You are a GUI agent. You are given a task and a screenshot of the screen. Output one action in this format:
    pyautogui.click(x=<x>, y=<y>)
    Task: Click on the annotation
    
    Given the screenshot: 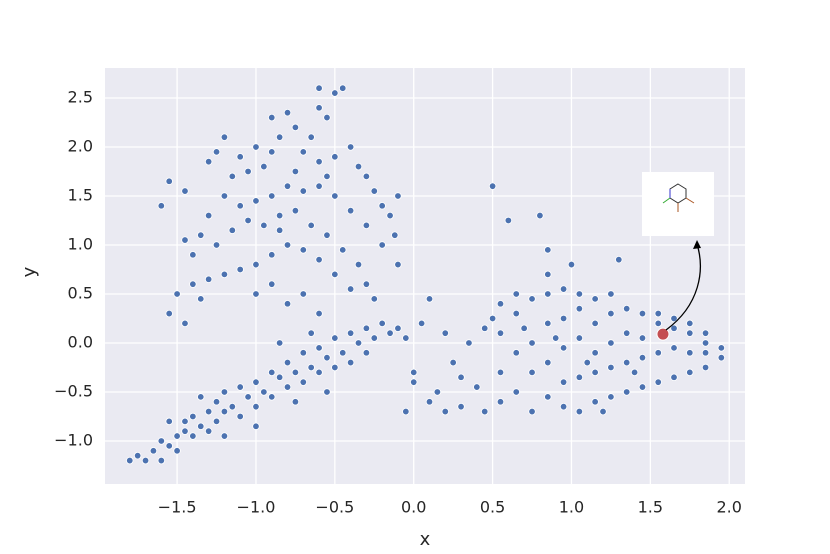 What is the action you would take?
    pyautogui.click(x=678, y=251)
    